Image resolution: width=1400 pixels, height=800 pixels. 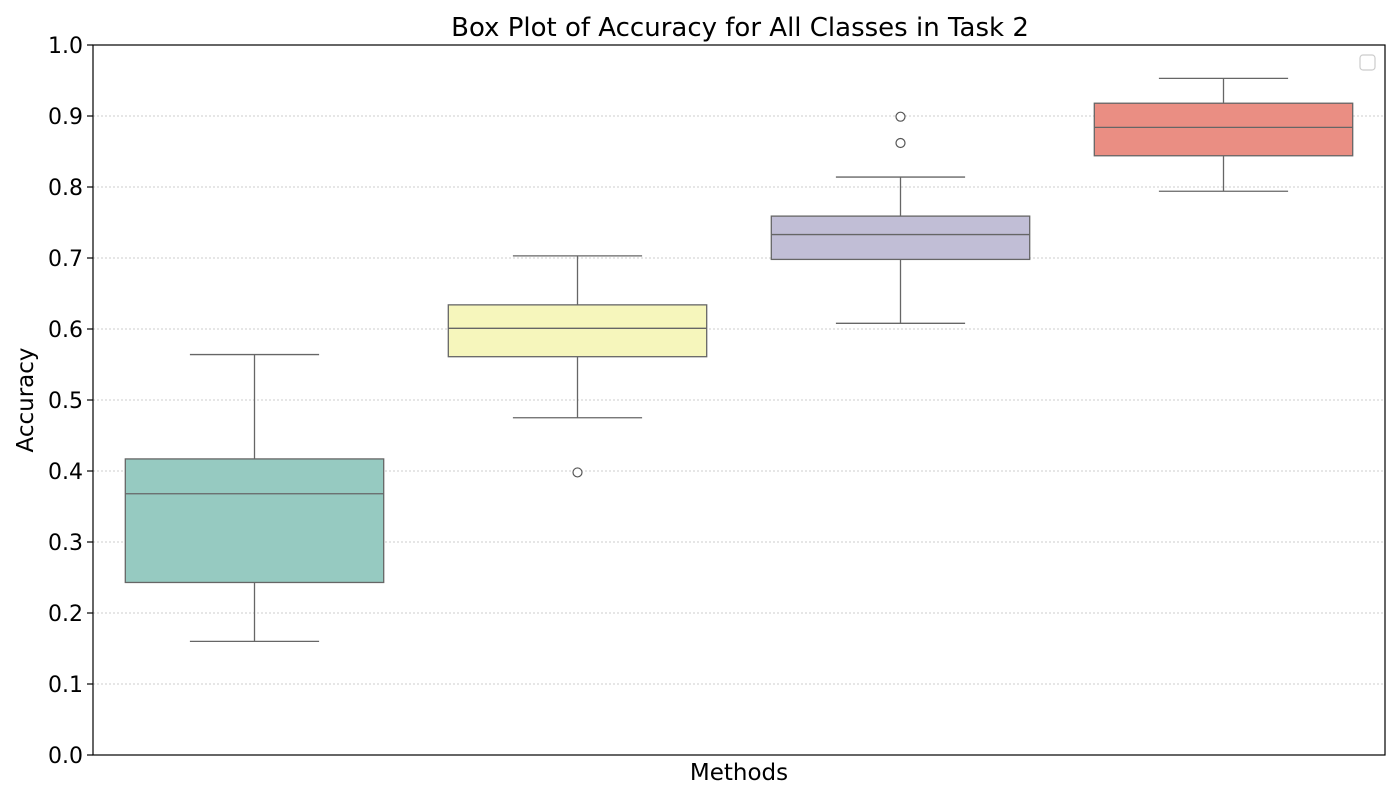 I want to click on y-tick-label: 0.8, so click(x=65, y=188).